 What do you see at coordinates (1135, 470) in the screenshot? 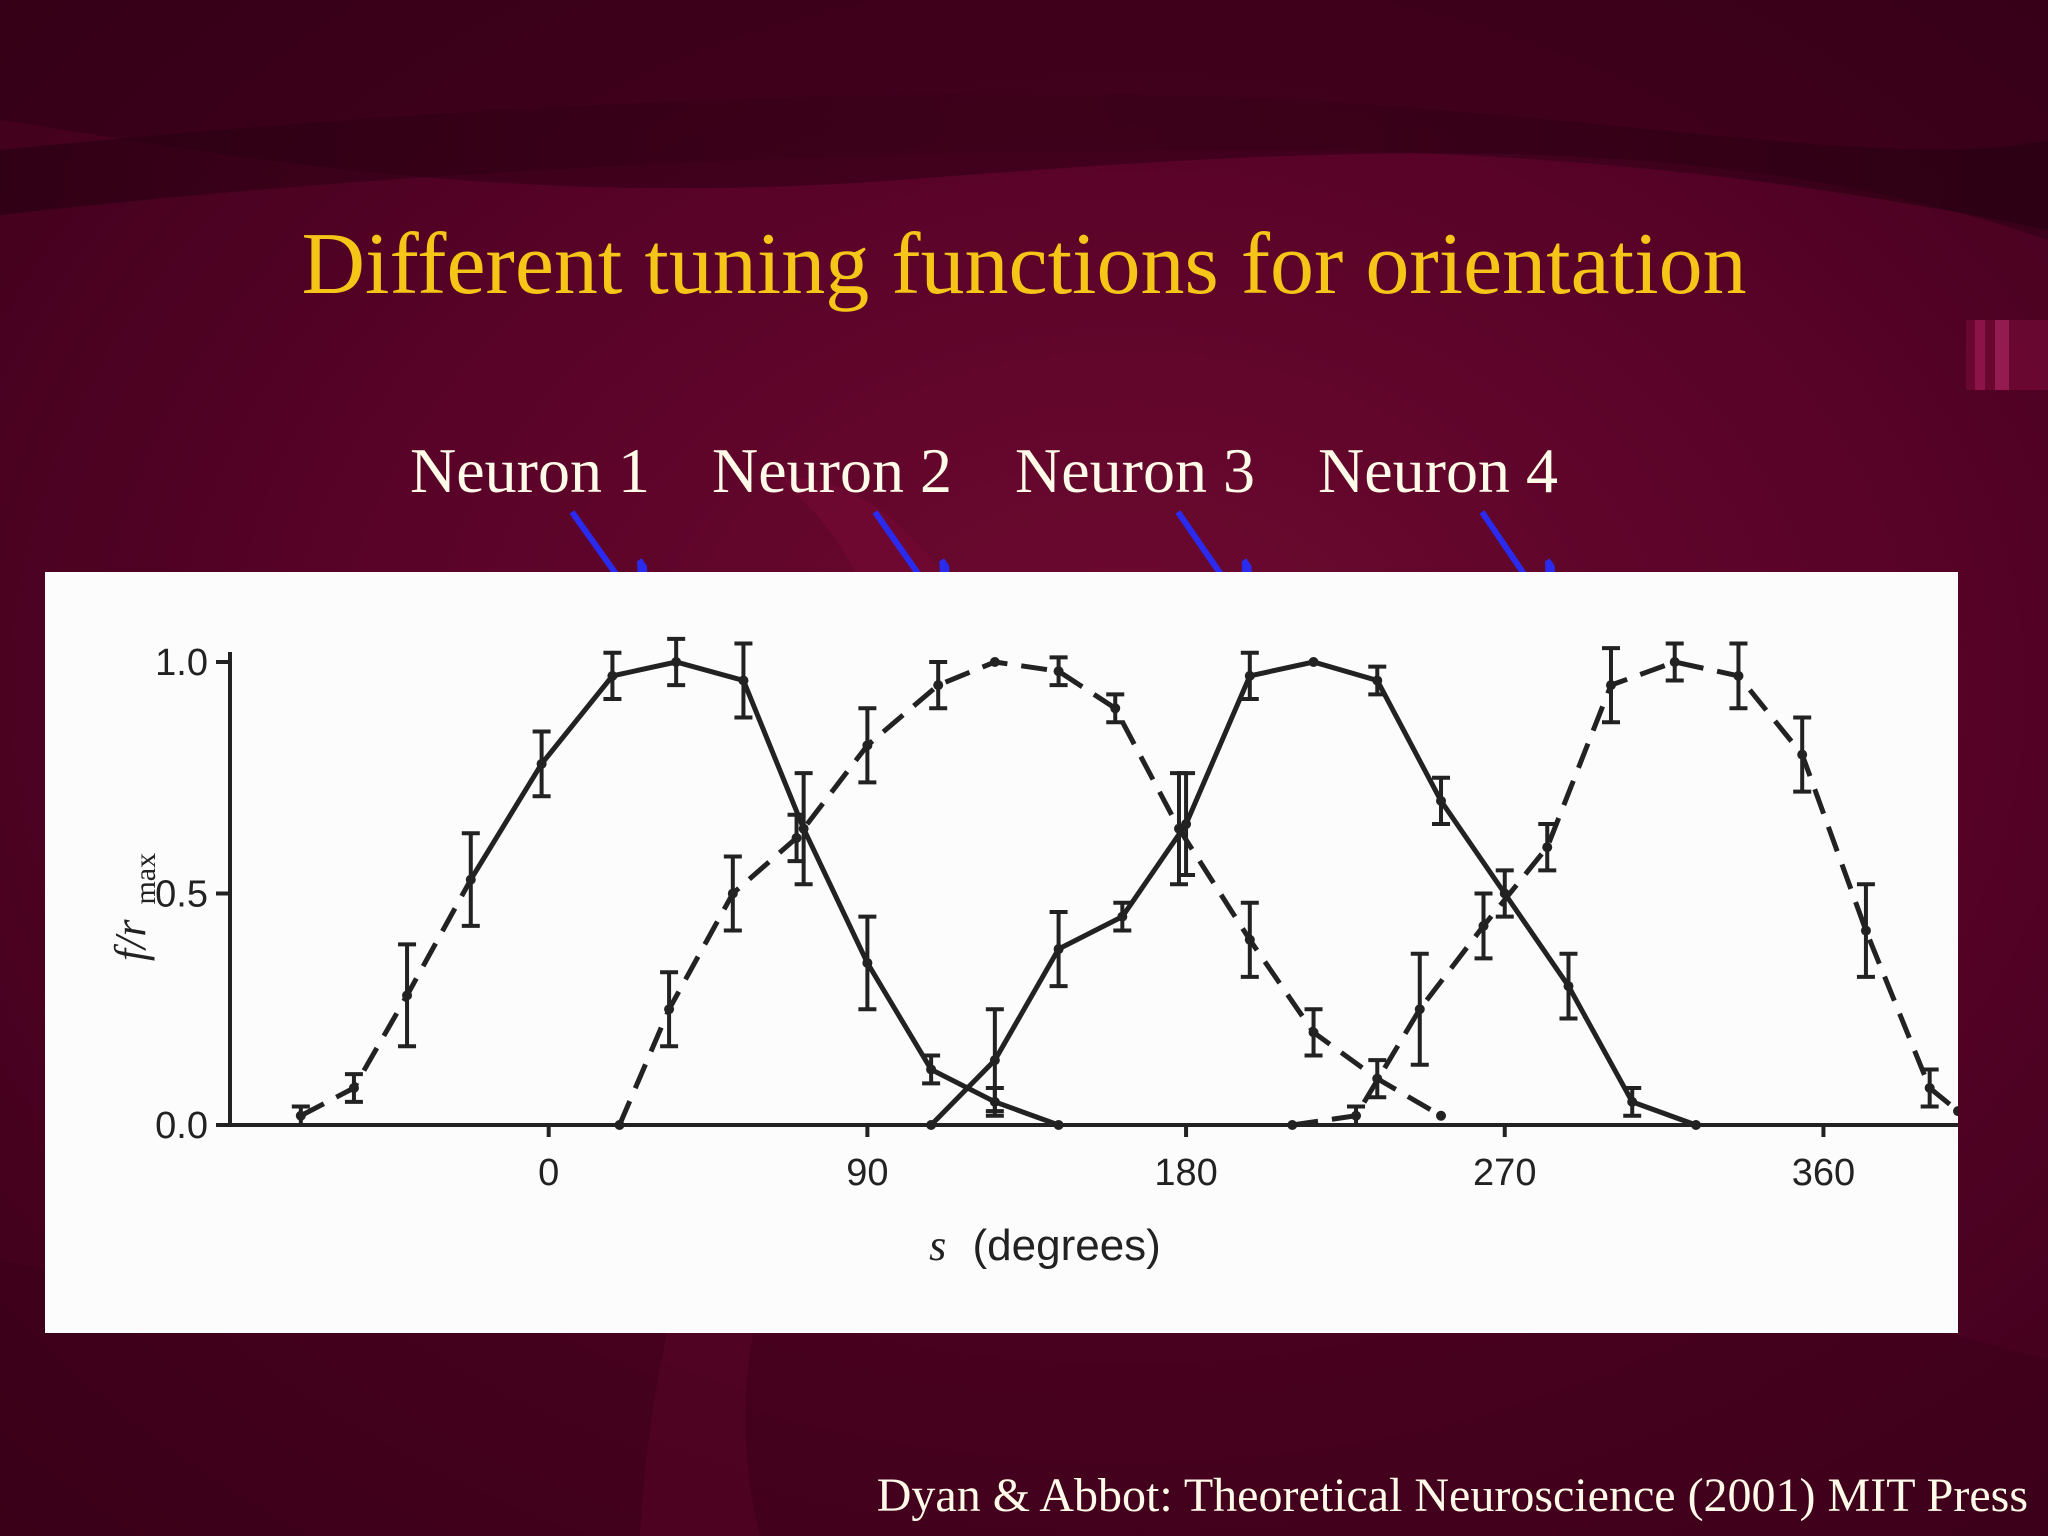
I see `neuron-label-3: Neuron 3` at bounding box center [1135, 470].